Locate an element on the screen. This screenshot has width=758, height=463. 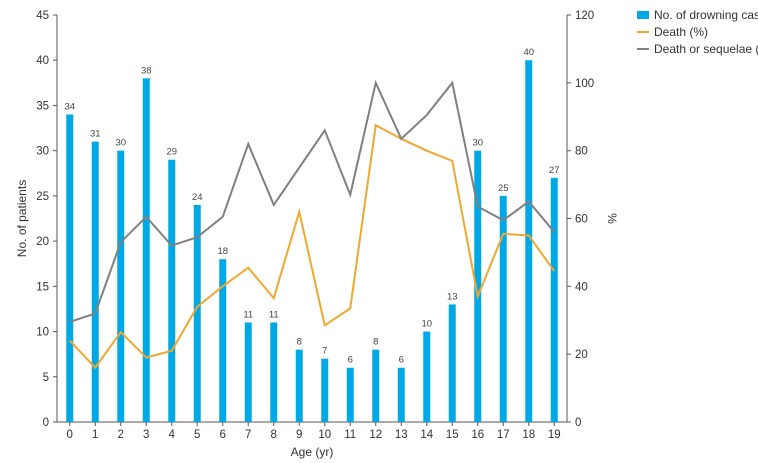
y-axis-left-title: No. of patients is located at coordinates (22, 218).